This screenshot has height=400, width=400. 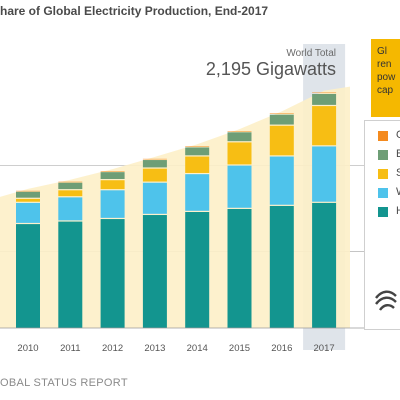 What do you see at coordinates (154, 164) in the screenshot?
I see `bar-2013-B` at bounding box center [154, 164].